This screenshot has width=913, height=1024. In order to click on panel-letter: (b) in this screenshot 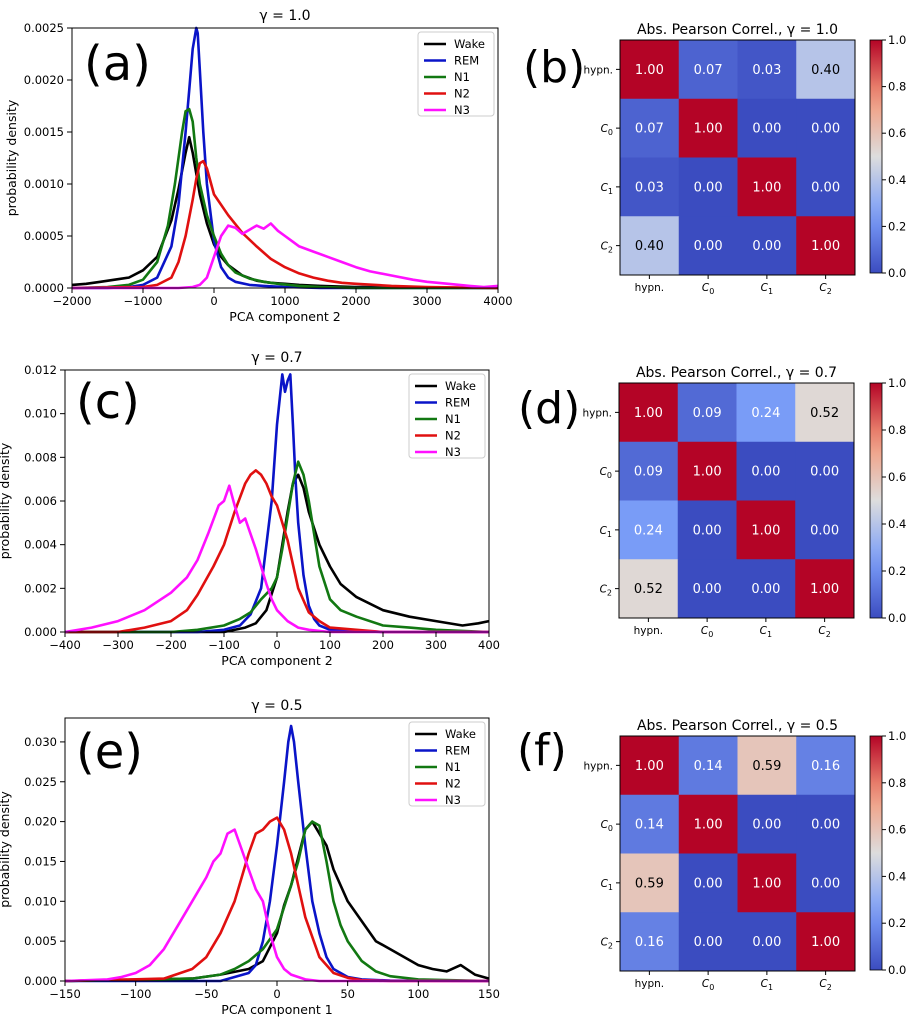, I will do `click(554, 67)`.